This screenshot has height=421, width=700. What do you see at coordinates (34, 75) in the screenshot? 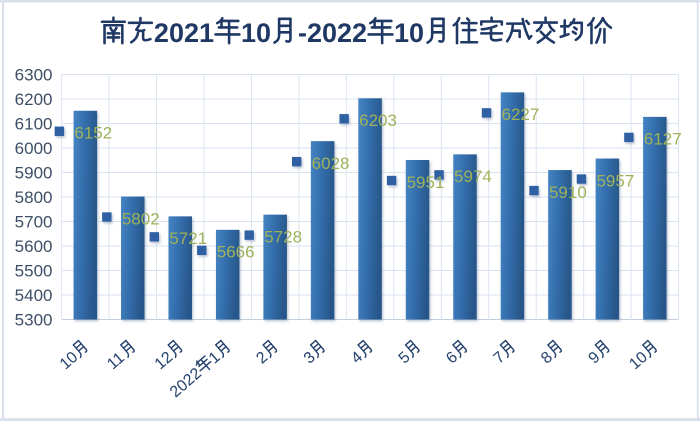
I see `svg-text: 6300` at bounding box center [34, 75].